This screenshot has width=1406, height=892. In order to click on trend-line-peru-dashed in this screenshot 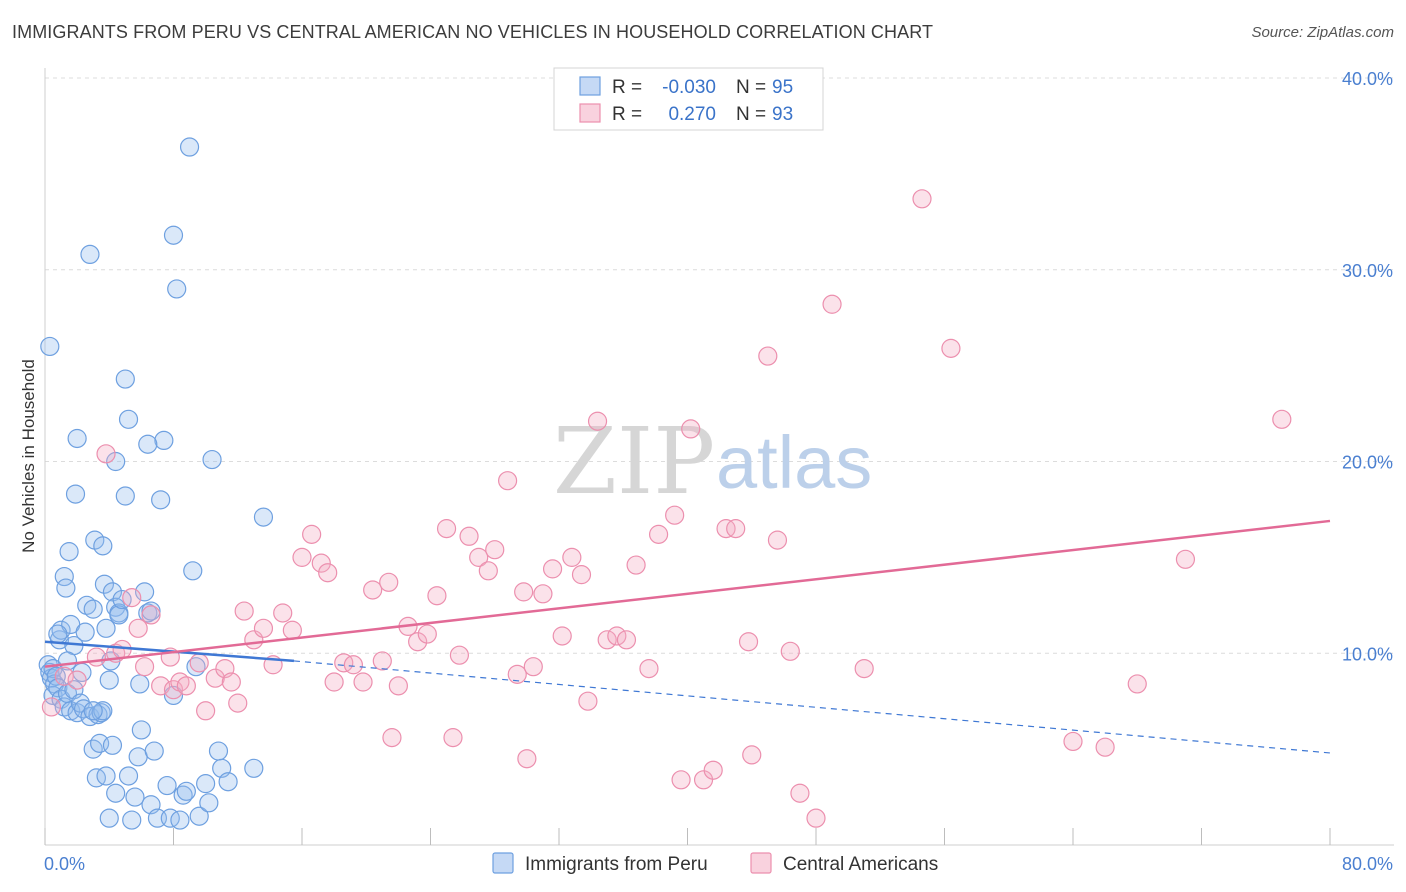, I will do `click(812, 707)`.